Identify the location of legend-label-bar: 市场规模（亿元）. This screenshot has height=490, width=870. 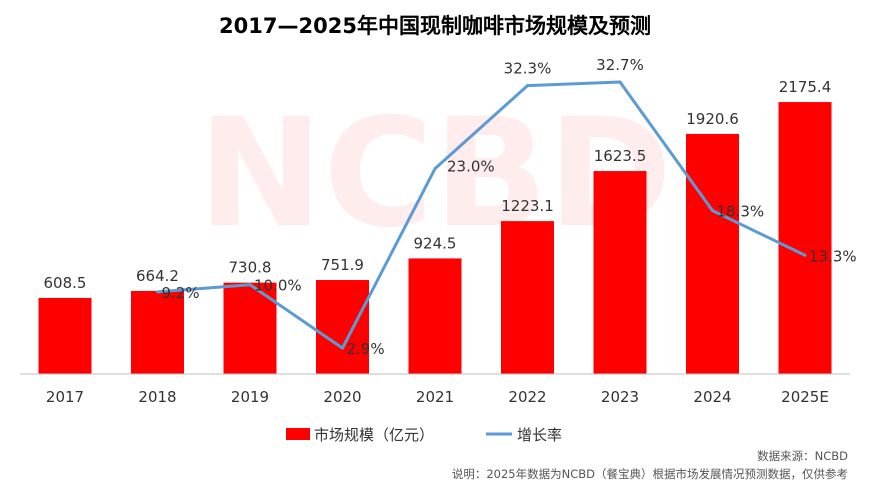
(374, 435).